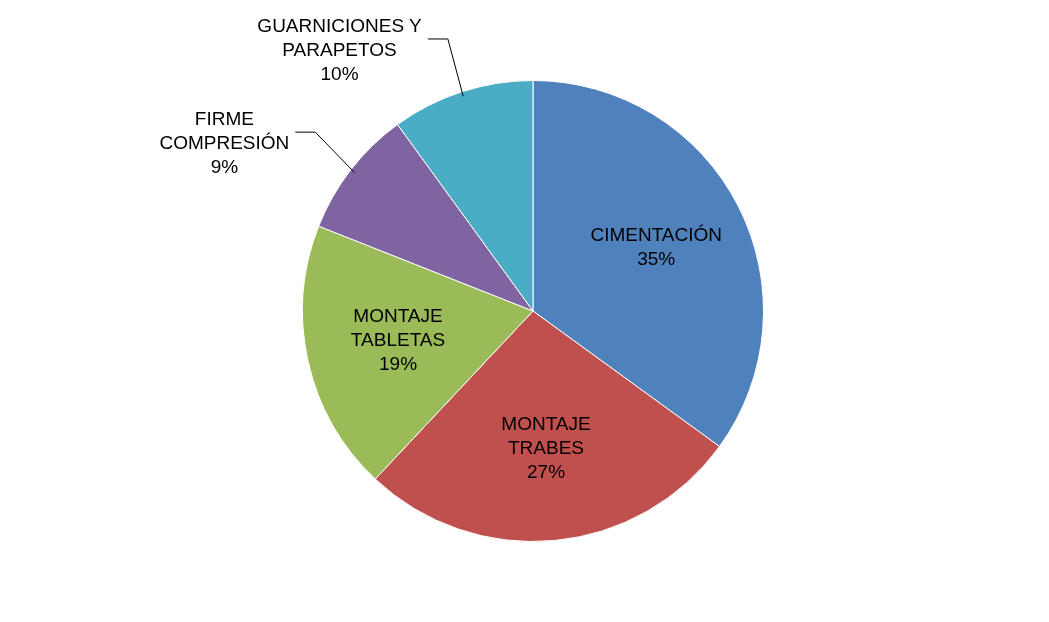  I want to click on slice-label: FIRME COMPRESIÓN, so click(224, 131).